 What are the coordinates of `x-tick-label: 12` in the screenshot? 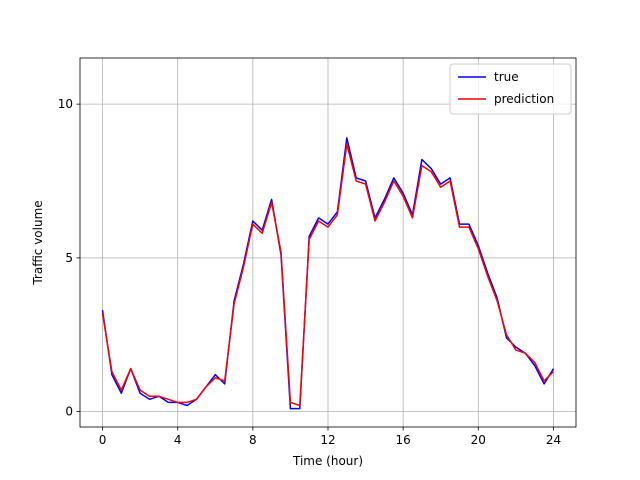 It's located at (327, 440).